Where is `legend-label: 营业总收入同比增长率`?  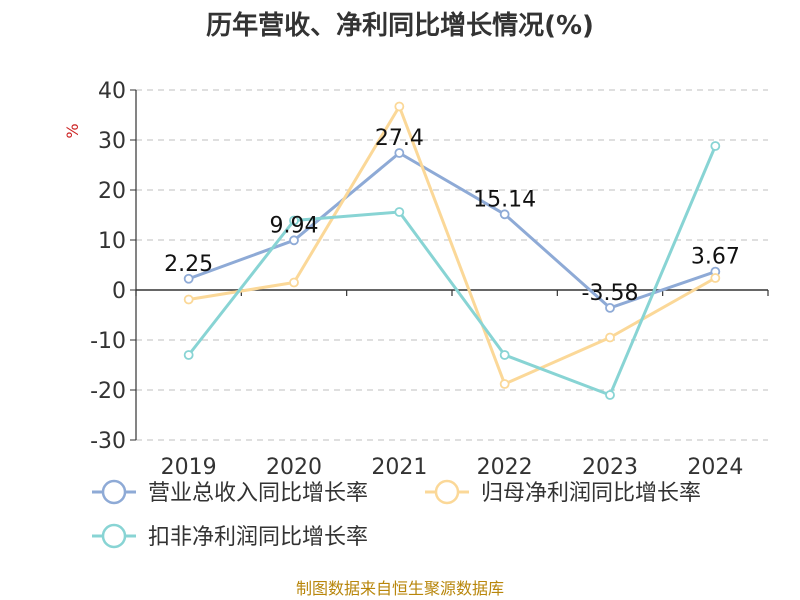 legend-label: 营业总收入同比增长率 is located at coordinates (258, 493).